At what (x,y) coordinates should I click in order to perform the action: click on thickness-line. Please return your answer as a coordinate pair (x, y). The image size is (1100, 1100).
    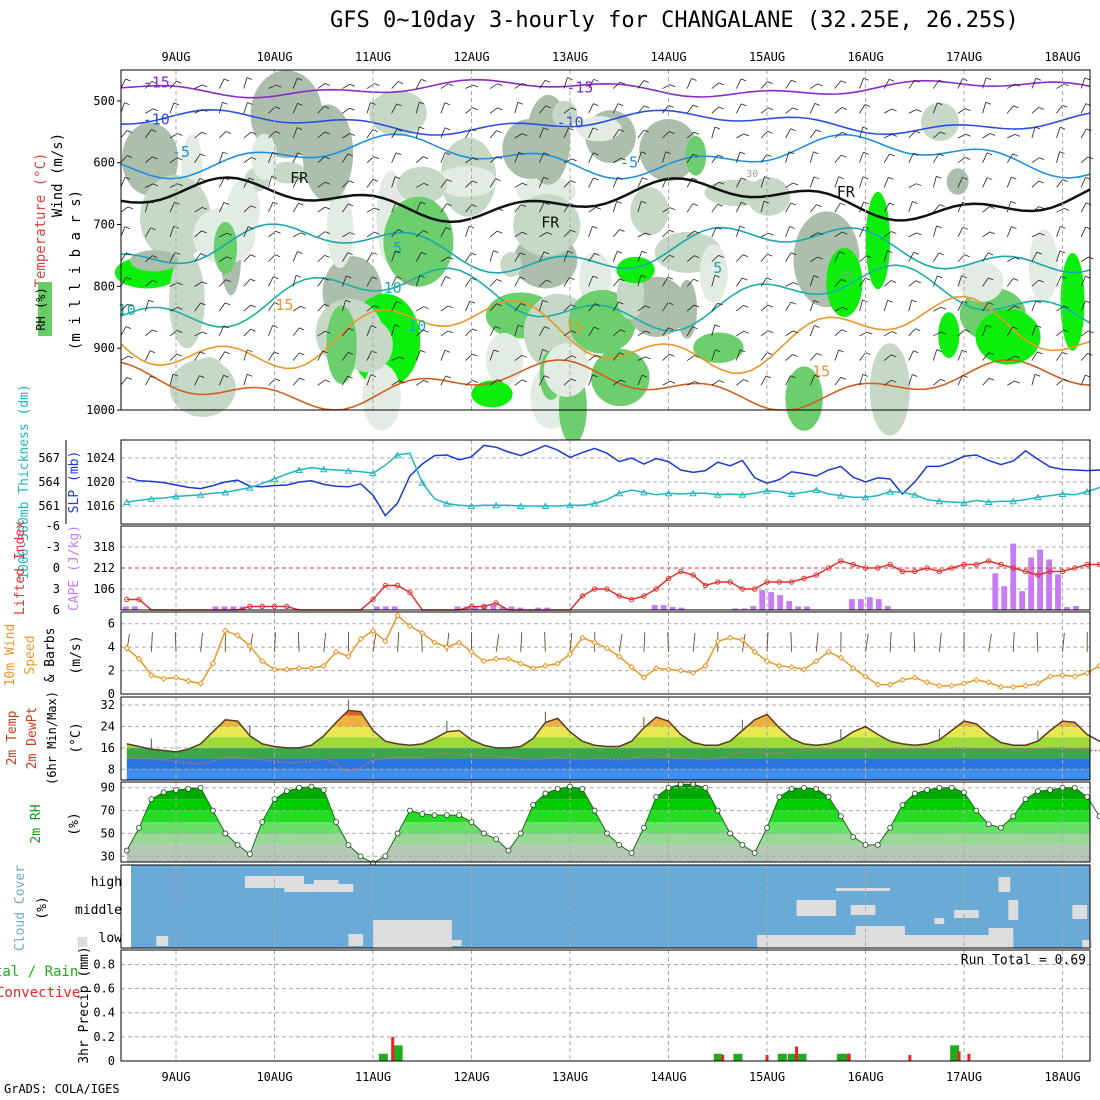
    Looking at the image, I should click on (613, 479).